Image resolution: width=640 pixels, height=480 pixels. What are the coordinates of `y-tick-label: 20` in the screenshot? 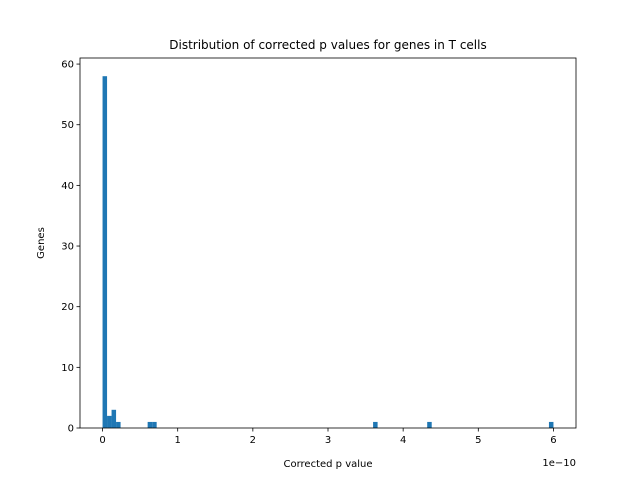 It's located at (67, 307).